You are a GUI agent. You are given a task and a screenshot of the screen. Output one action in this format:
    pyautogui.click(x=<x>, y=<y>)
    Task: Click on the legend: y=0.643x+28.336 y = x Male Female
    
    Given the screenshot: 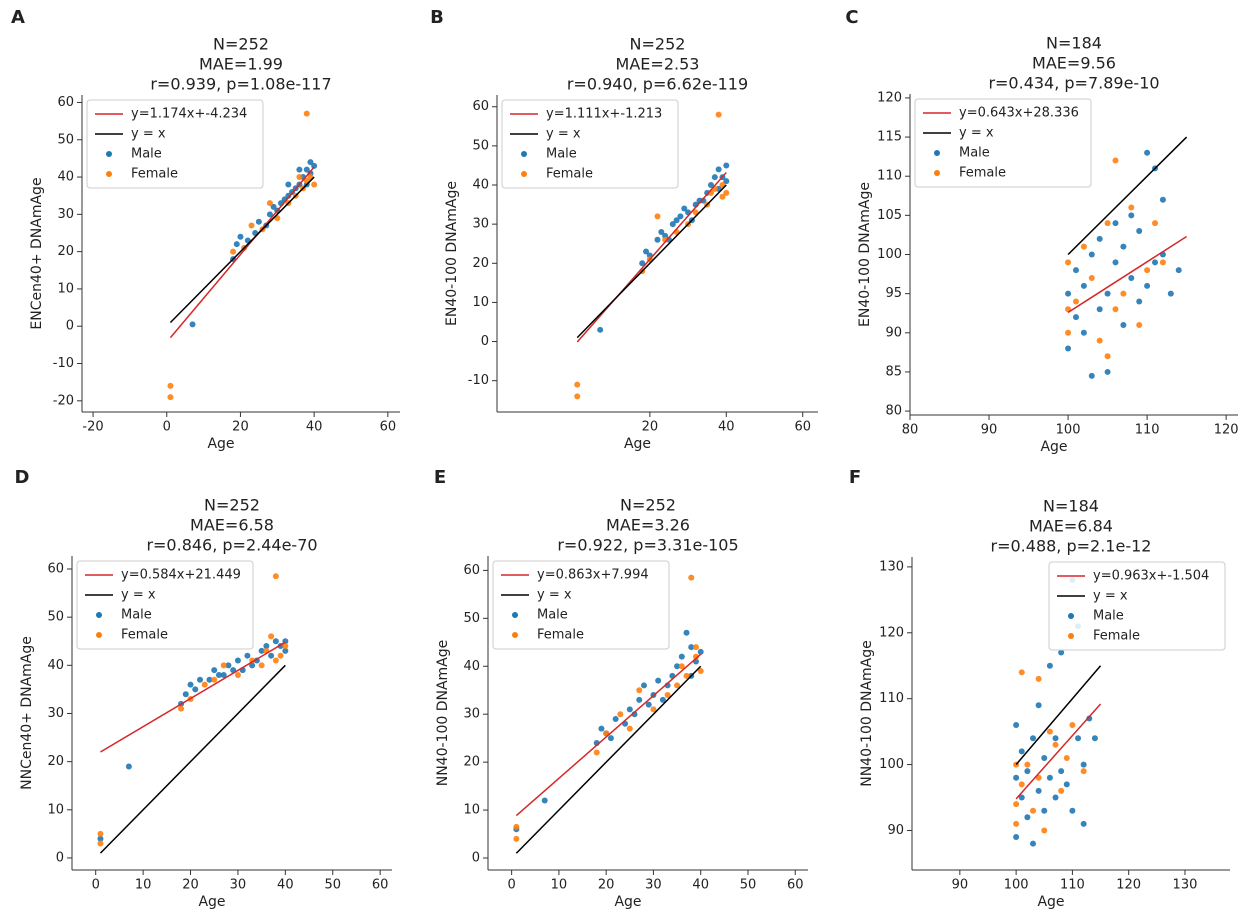 What is the action you would take?
    pyautogui.click(x=1003, y=143)
    